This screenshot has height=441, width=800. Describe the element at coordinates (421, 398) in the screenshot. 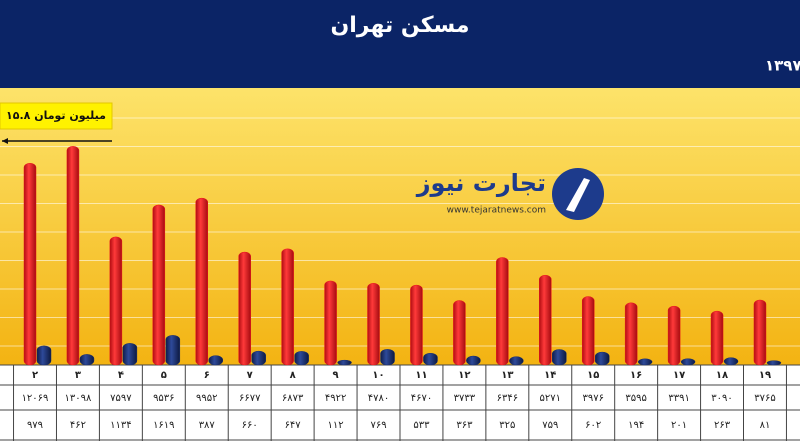

I see `table-value: ۴۶۷۰` at that location.